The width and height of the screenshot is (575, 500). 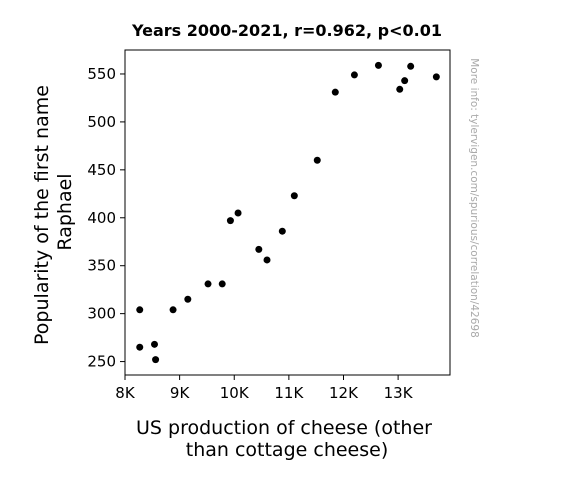 What do you see at coordinates (101, 314) in the screenshot?
I see `y-tick-label: 300` at bounding box center [101, 314].